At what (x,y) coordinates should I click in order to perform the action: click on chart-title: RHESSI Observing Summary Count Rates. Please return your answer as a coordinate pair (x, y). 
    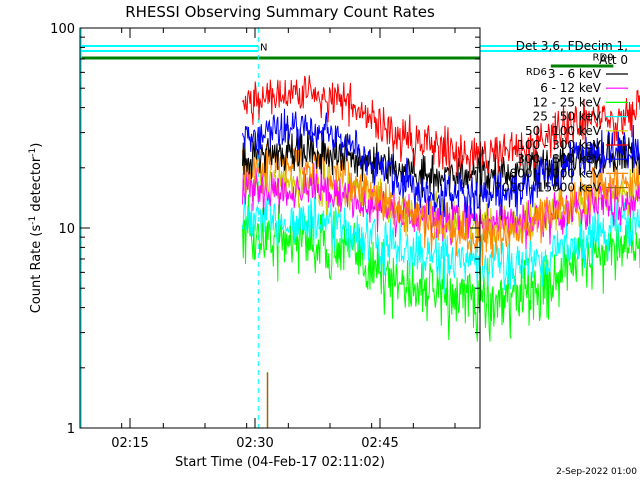
    Looking at the image, I should click on (280, 12).